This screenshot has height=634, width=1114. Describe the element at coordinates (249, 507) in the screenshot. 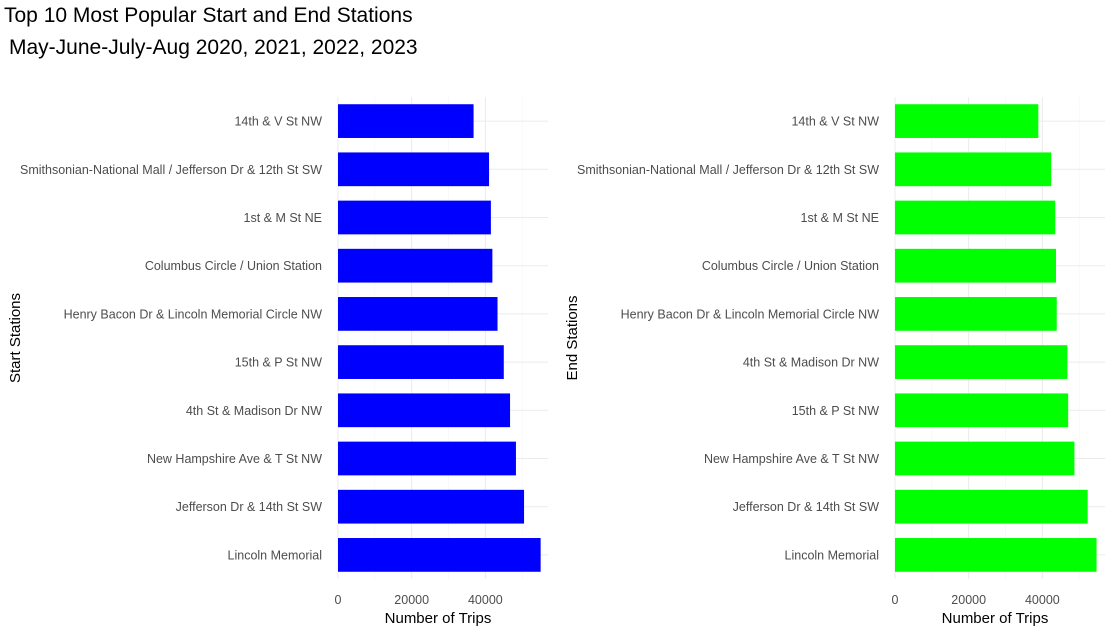

I see `start-station-label: Jefferson Dr & 14th St SW` at that location.